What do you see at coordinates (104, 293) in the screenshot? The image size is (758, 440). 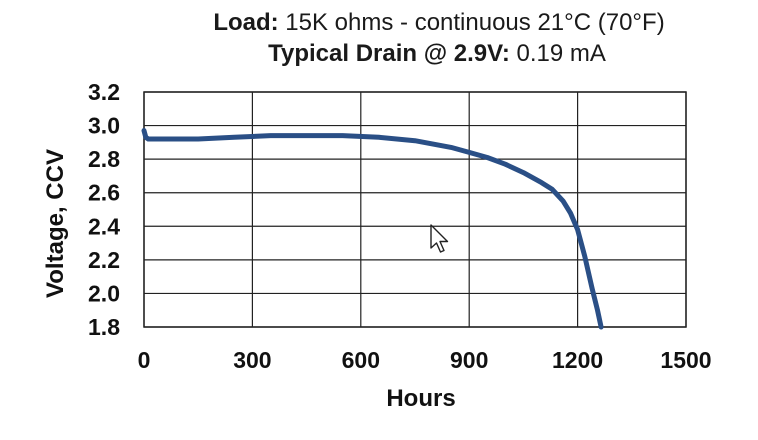 I see `y-tick-label: 2.0` at bounding box center [104, 293].